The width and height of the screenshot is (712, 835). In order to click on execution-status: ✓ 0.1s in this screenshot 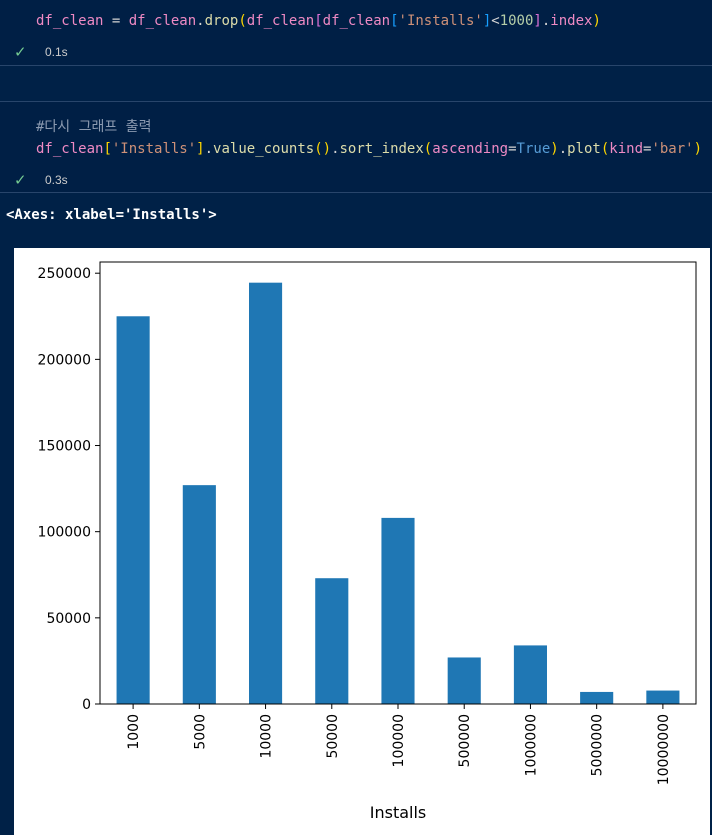, I will do `click(41, 52)`.